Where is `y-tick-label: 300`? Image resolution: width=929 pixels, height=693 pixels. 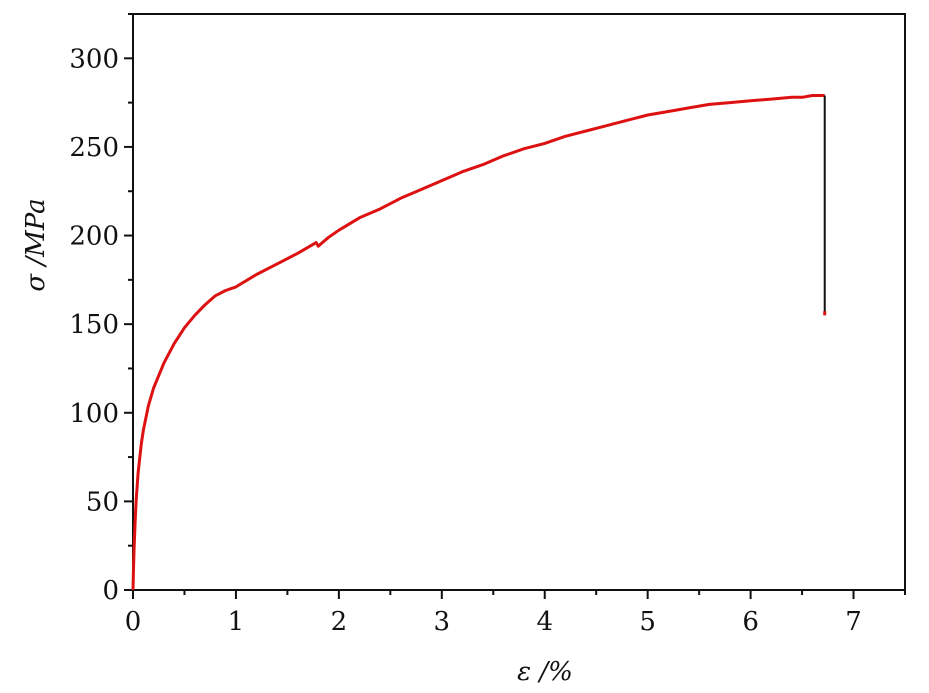 y-tick-label: 300 is located at coordinates (94, 59).